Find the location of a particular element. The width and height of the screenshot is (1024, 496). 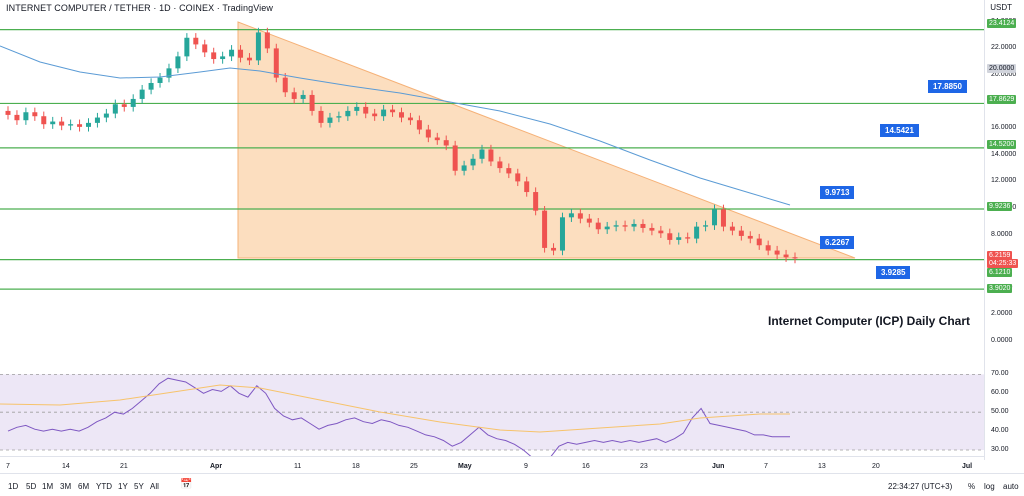

log-toggle: log is located at coordinates (989, 486).